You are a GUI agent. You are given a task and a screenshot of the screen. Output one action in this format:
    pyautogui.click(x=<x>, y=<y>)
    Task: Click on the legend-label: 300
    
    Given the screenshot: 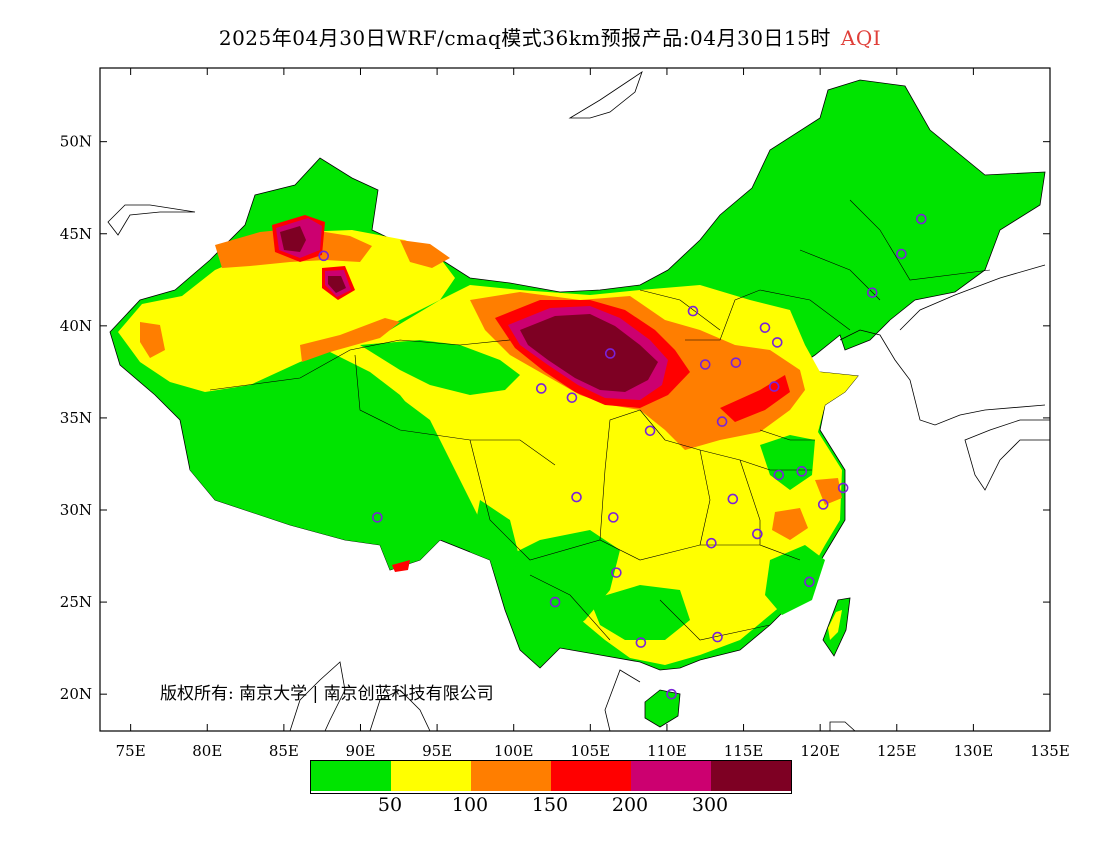 What is the action you would take?
    pyautogui.click(x=710, y=805)
    